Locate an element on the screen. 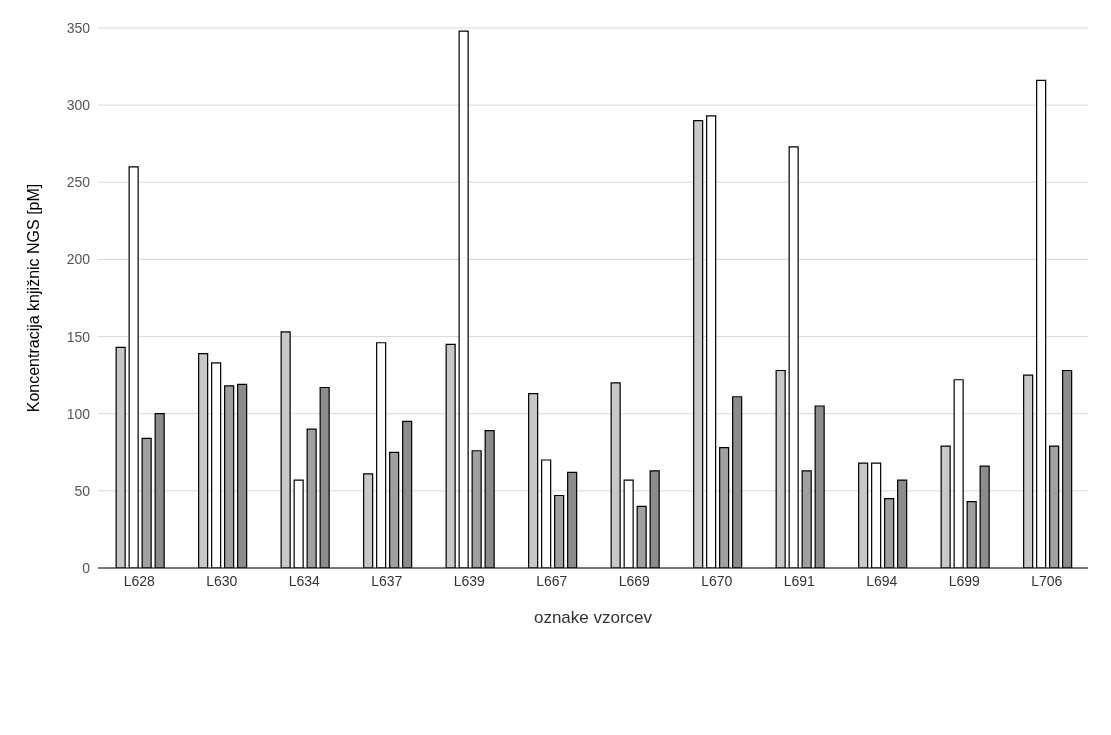 The width and height of the screenshot is (1111, 735). x-tick-label: L667 is located at coordinates (552, 580).